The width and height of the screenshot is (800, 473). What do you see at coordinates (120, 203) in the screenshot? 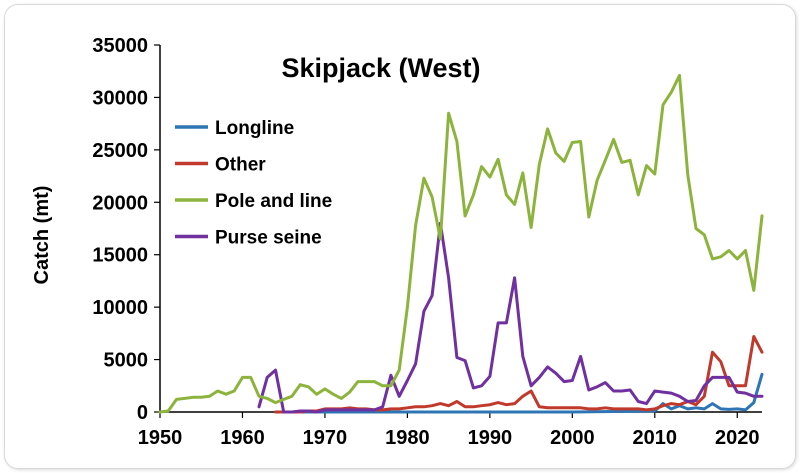
I see `y-tick-label: 20000` at bounding box center [120, 203].